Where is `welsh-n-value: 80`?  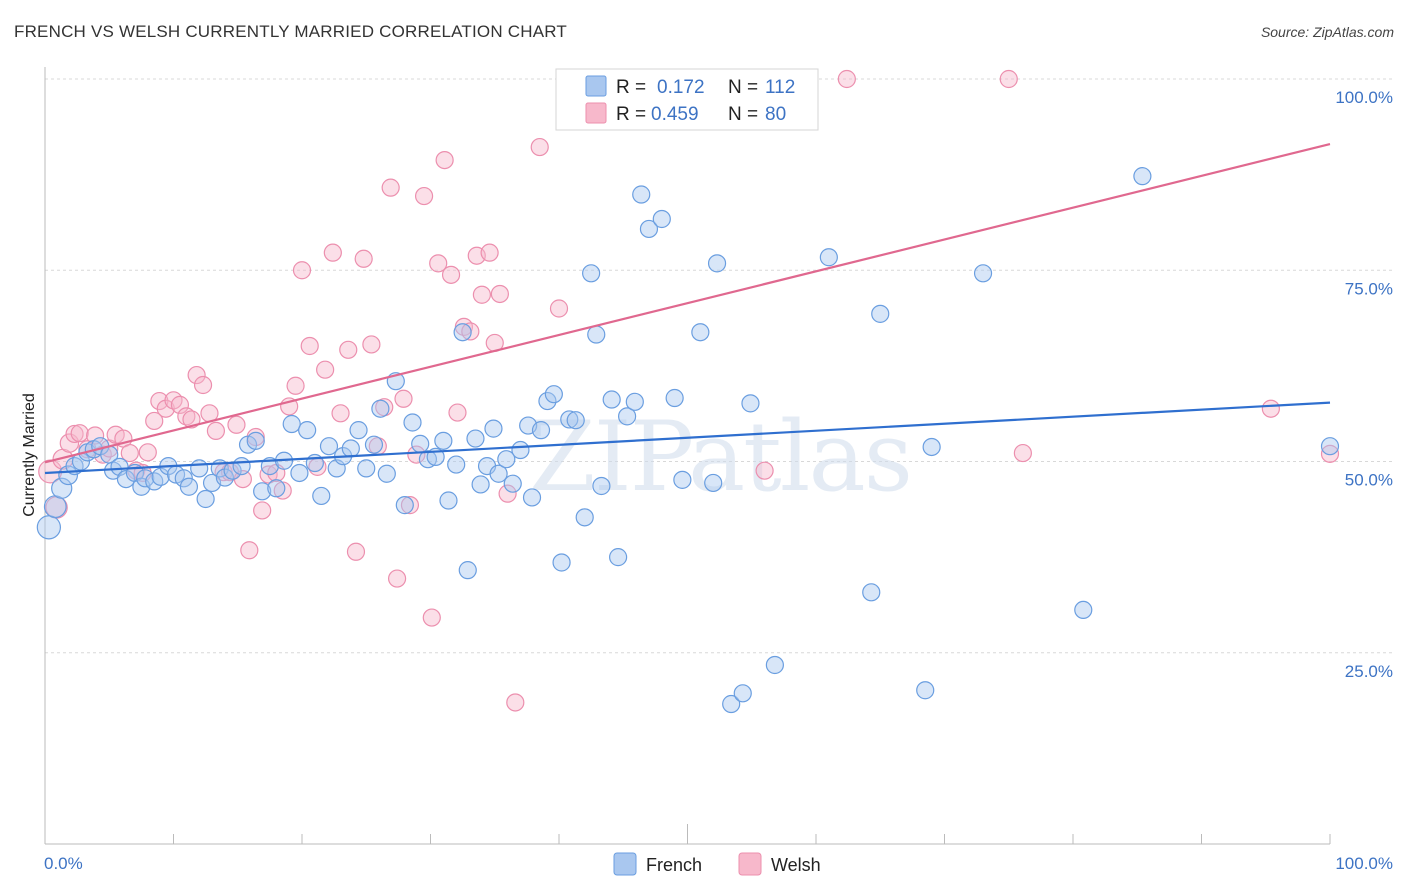 welsh-n-value: 80 is located at coordinates (775, 114).